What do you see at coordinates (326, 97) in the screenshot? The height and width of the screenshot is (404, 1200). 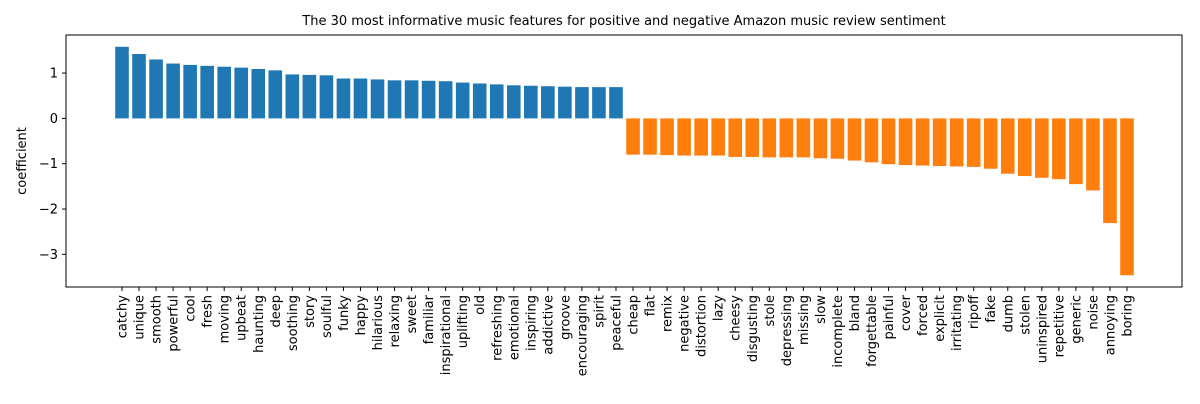 I see `bar-soulful` at bounding box center [326, 97].